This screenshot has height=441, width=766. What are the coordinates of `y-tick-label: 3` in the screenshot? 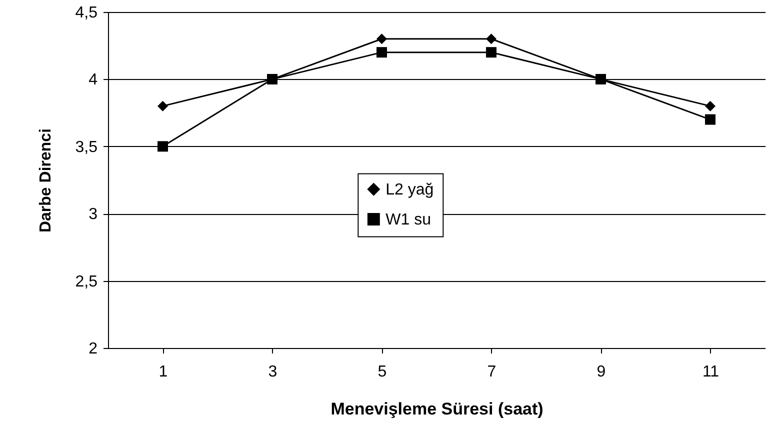 It's located at (93, 215).